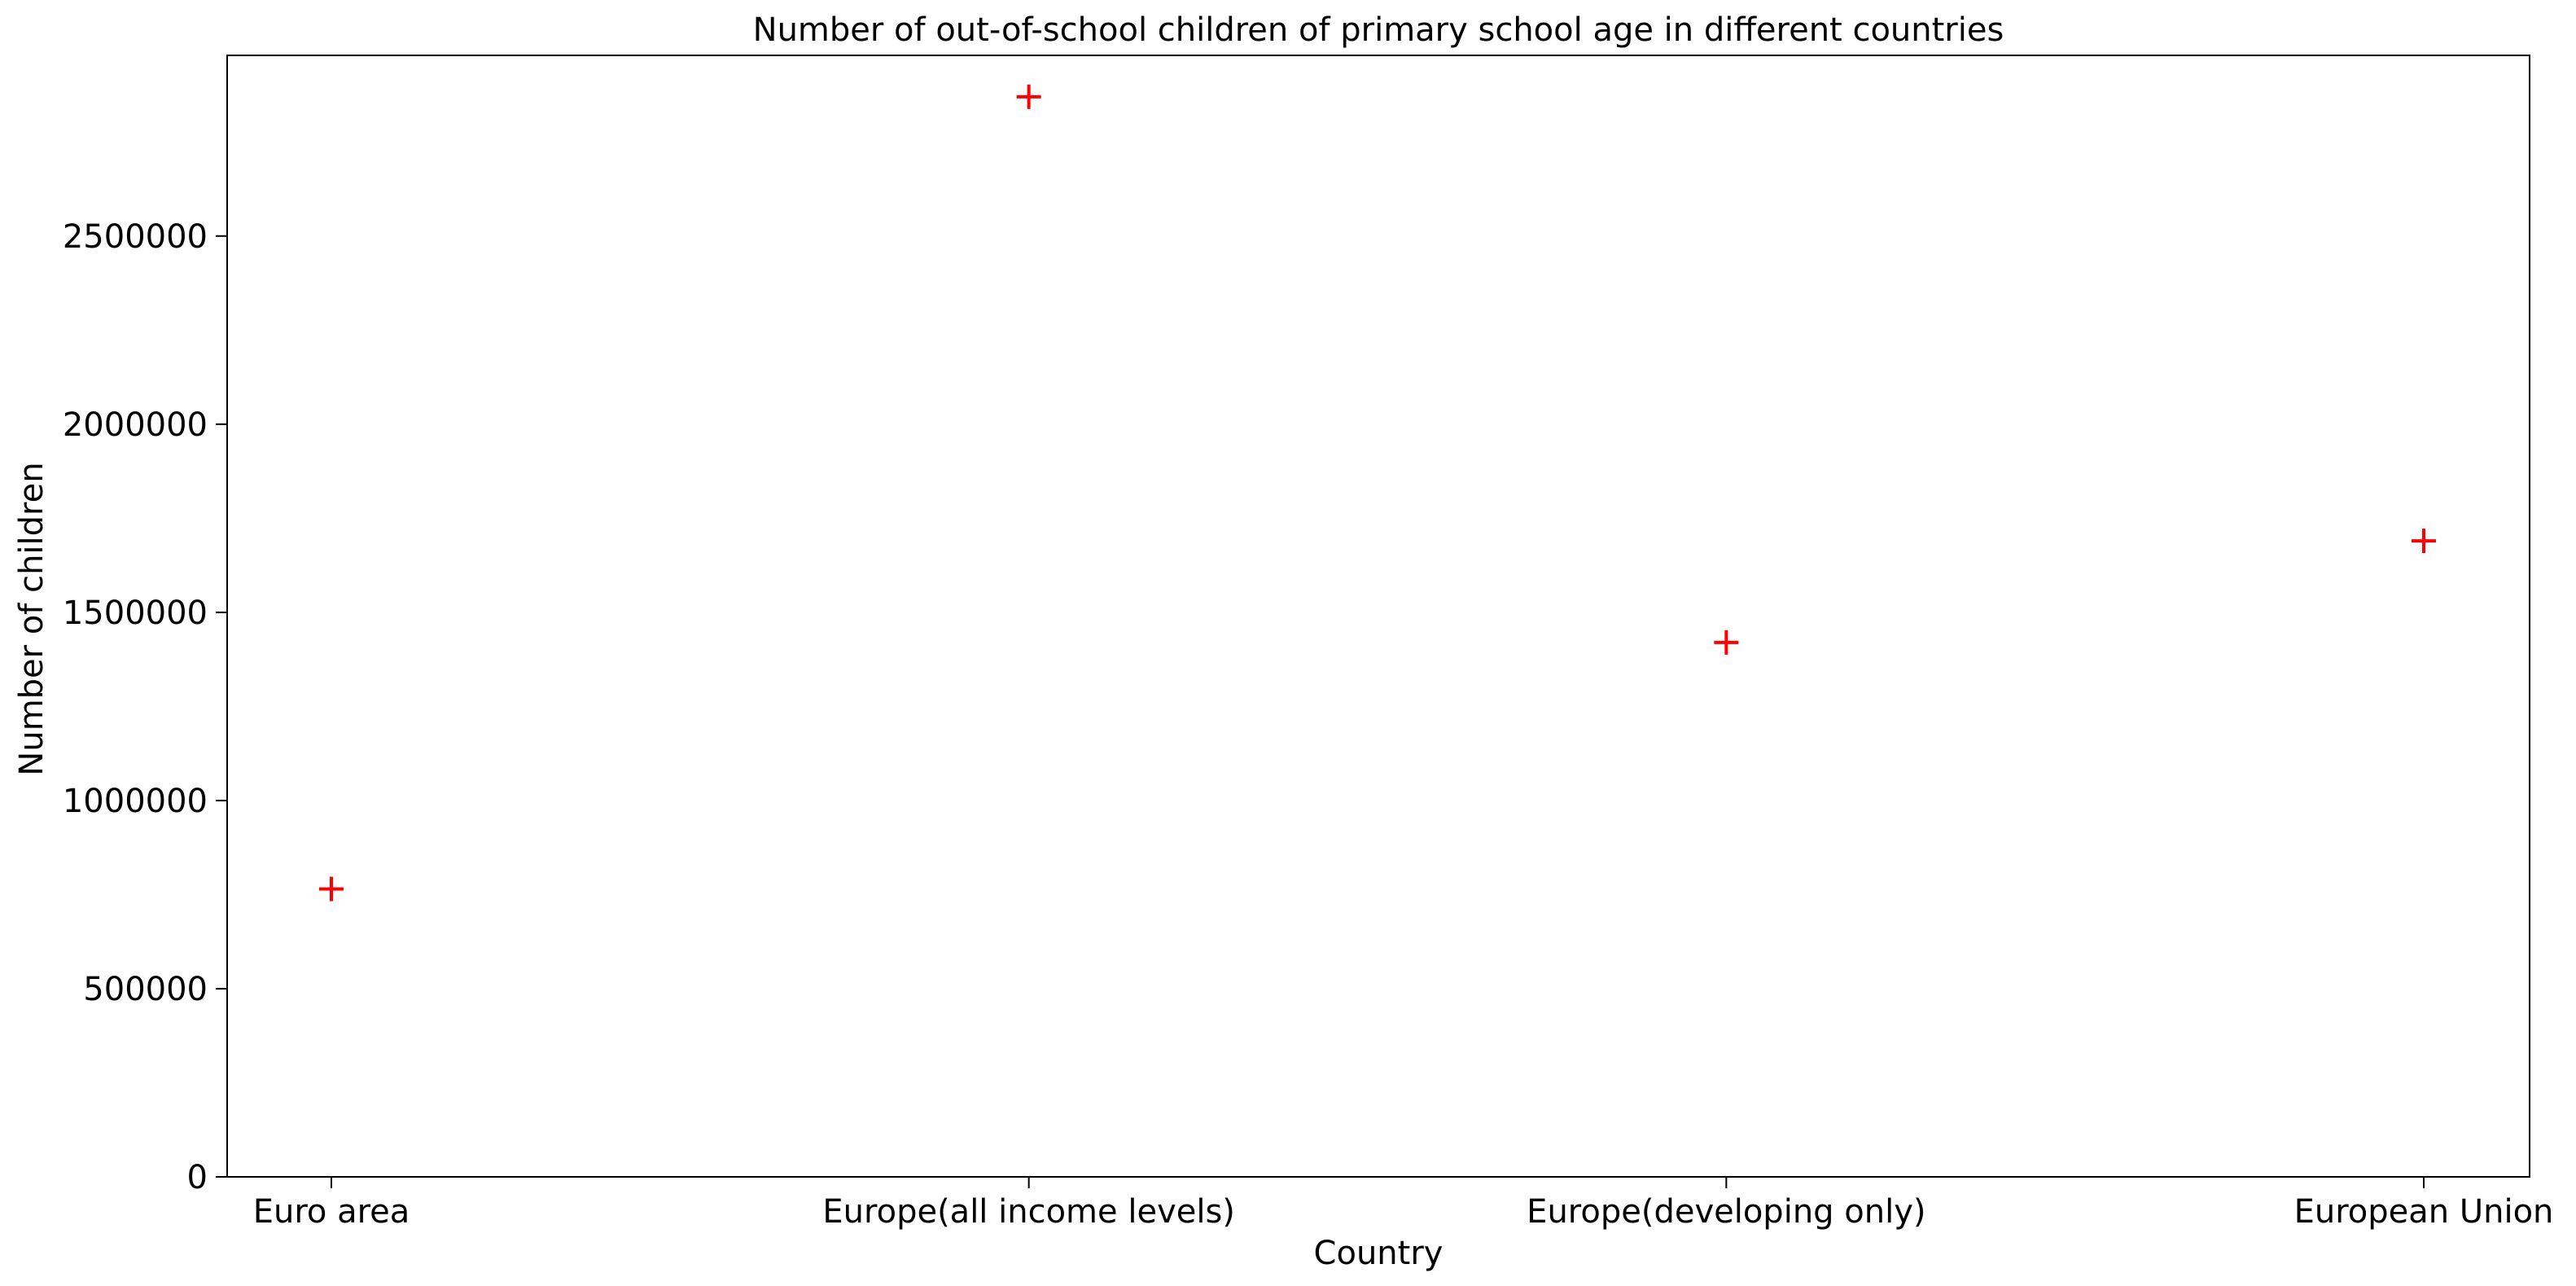 Image resolution: width=2576 pixels, height=1286 pixels. Describe the element at coordinates (135, 613) in the screenshot. I see `y-tick-label: 1500000` at that location.